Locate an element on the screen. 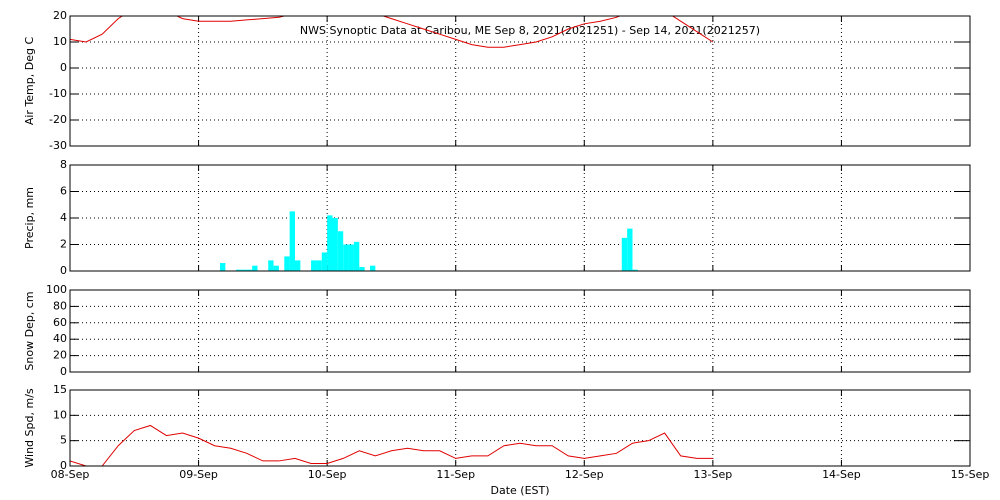  x-tick-label: 14-Sep is located at coordinates (841, 474).